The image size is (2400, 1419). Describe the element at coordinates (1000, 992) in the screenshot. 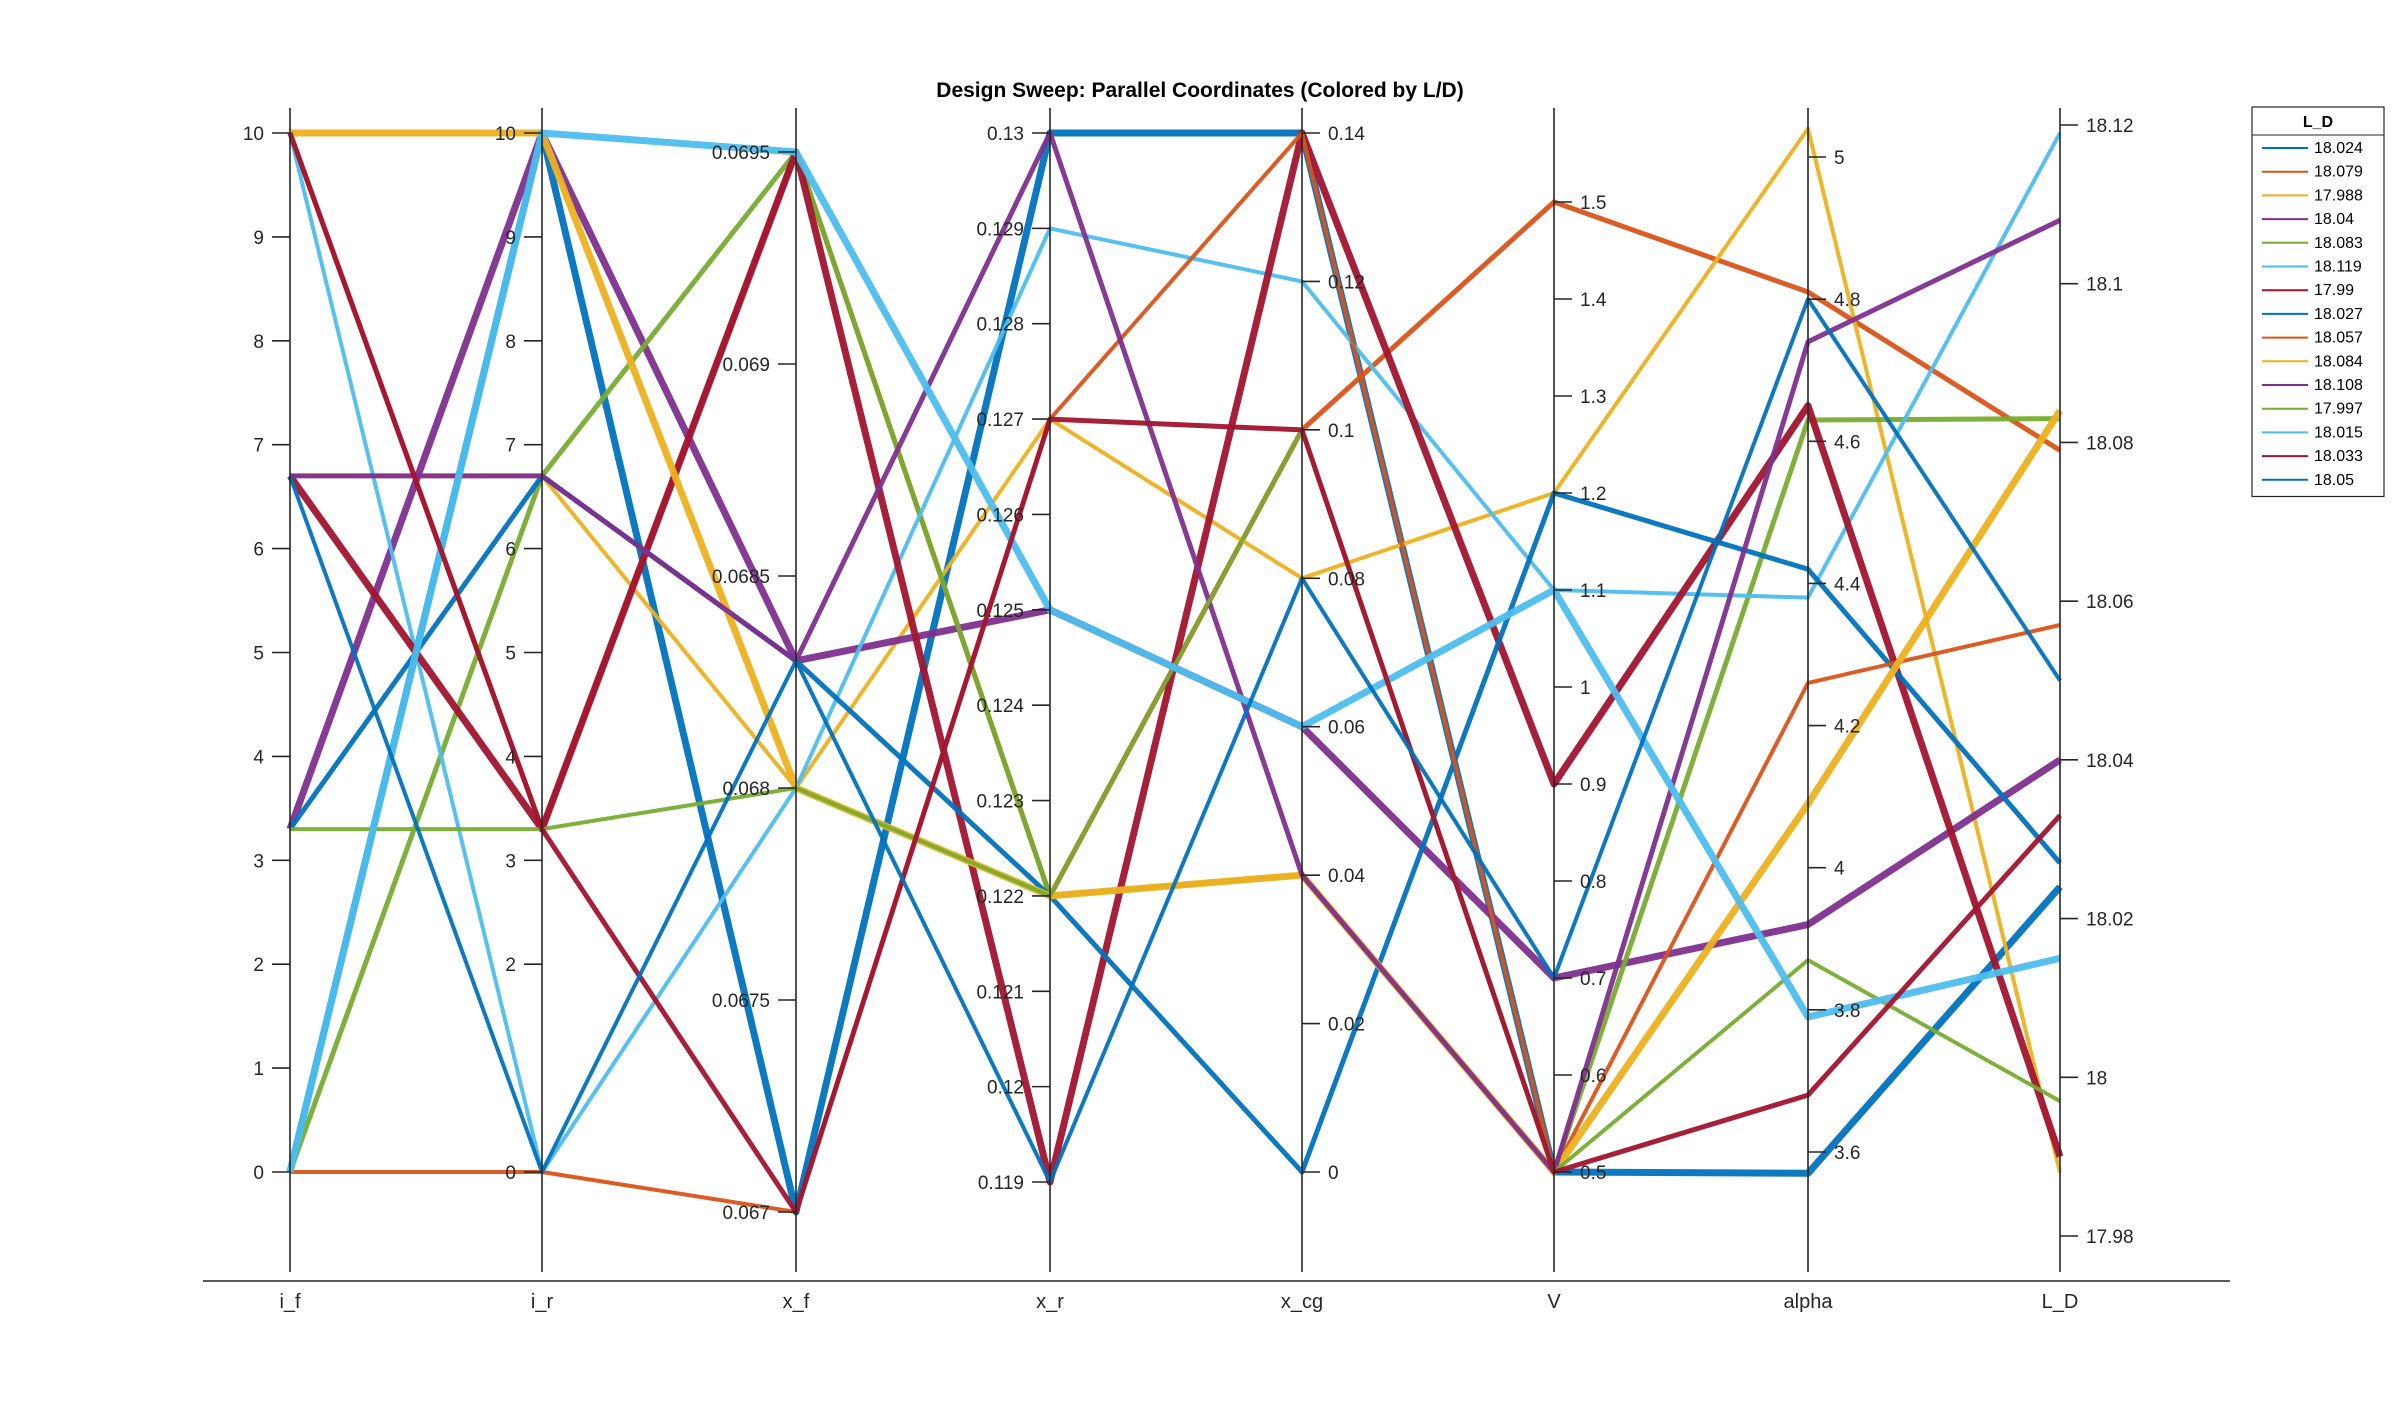

I see `tick-label: 0.121` at that location.